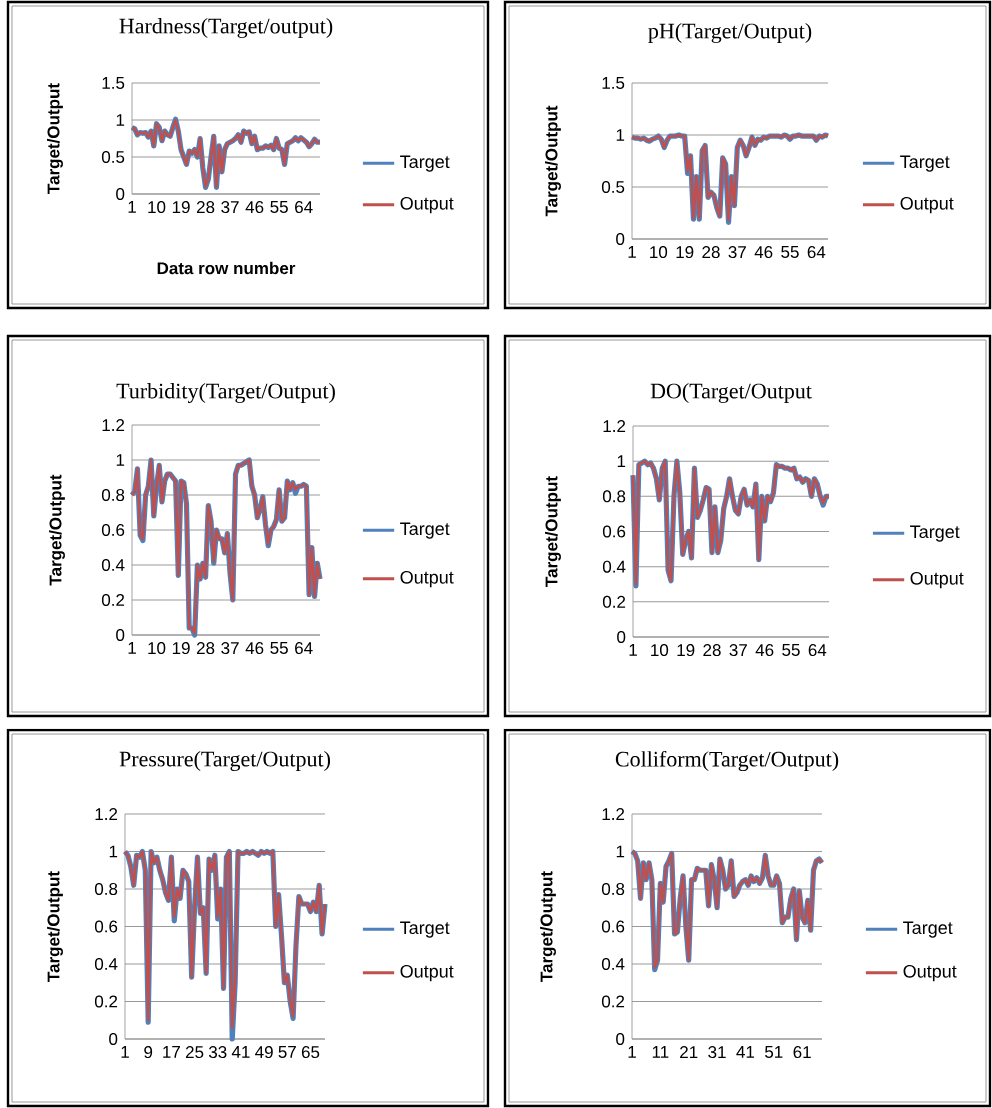 The image size is (992, 1108). Describe the element at coordinates (717, 1052) in the screenshot. I see `x-tick-label: 31` at that location.